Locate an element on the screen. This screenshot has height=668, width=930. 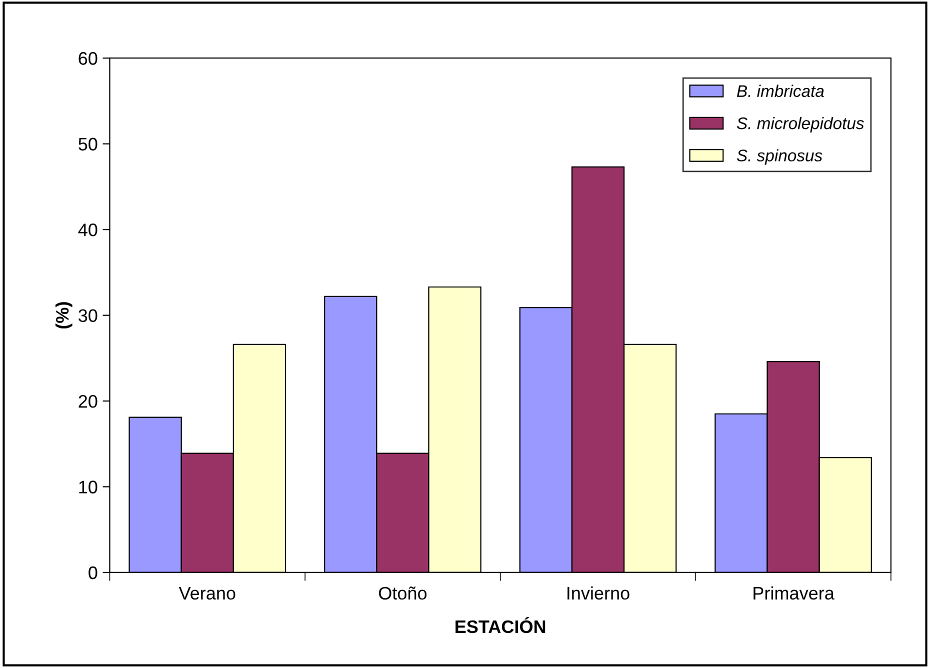
x-tick-label: Verano is located at coordinates (207, 593).